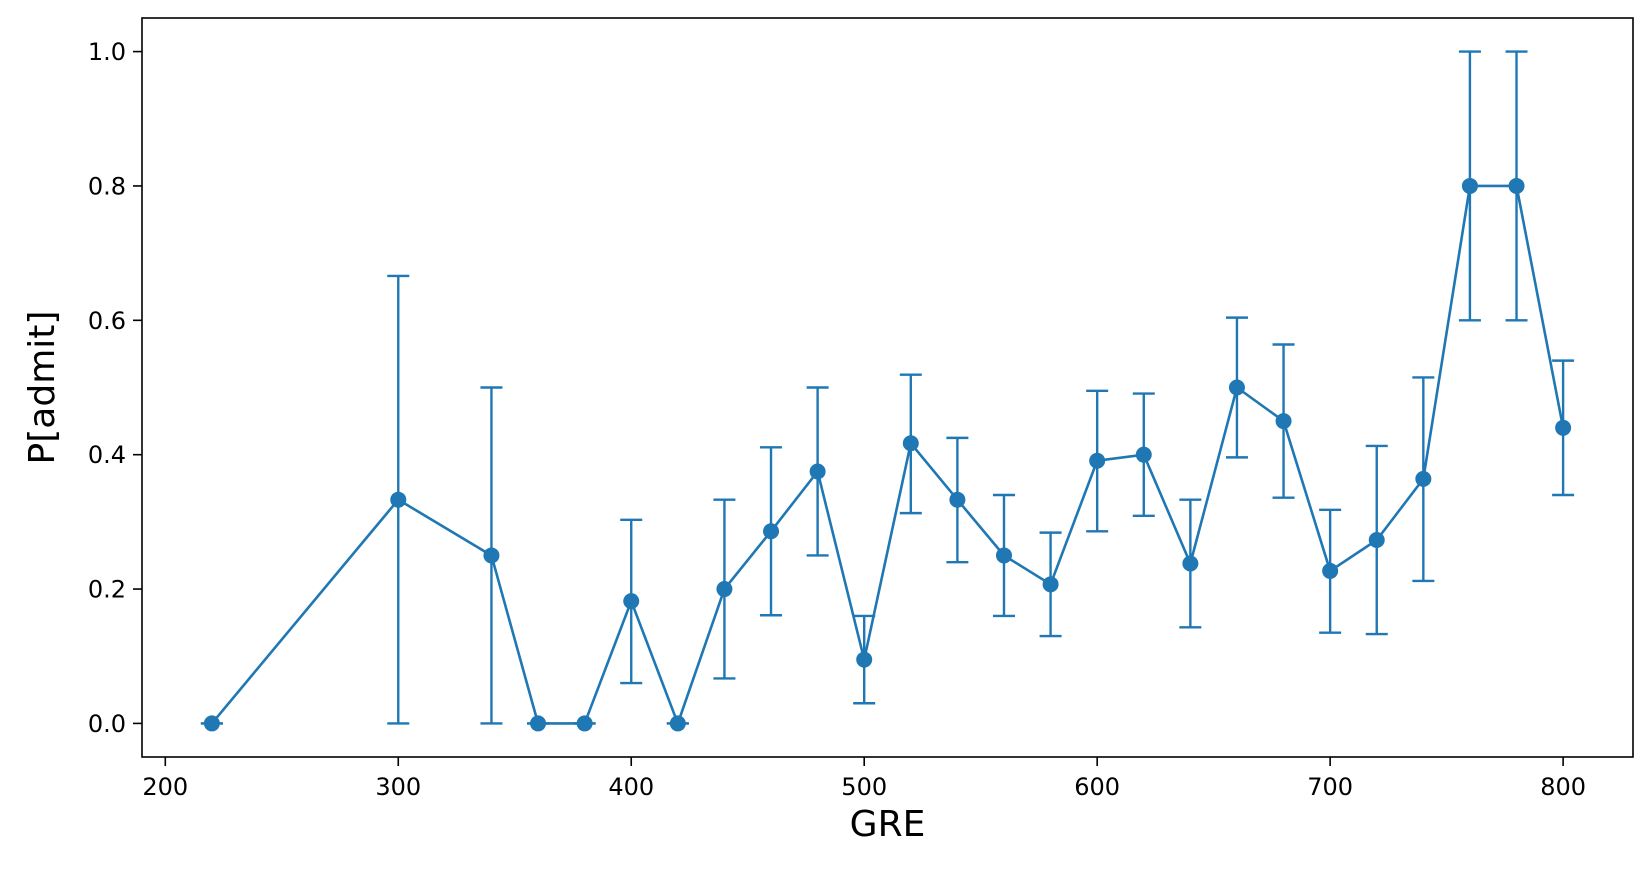 This screenshot has width=1648, height=879. What do you see at coordinates (631, 787) in the screenshot?
I see `x-tick-label: 400` at bounding box center [631, 787].